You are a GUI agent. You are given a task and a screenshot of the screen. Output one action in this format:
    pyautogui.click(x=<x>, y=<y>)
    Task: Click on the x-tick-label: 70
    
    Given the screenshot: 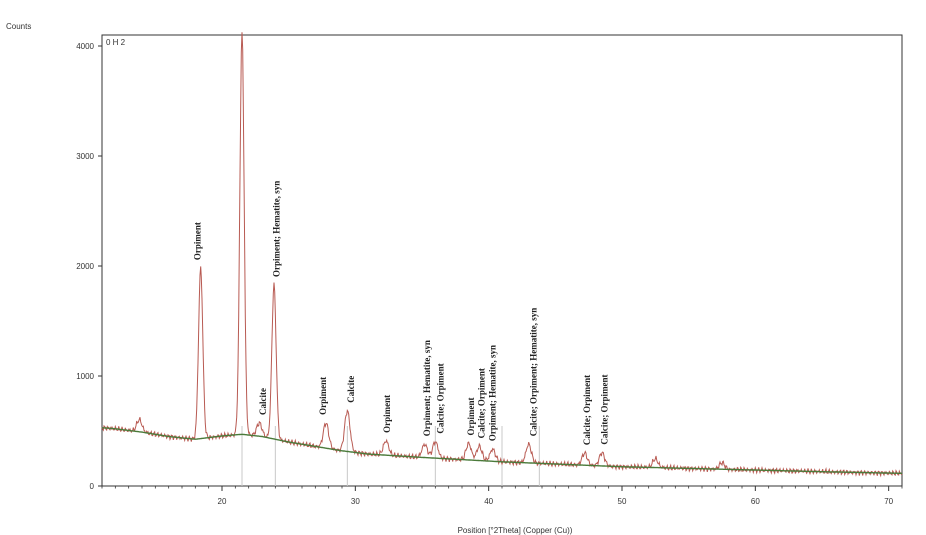 What is the action you would take?
    pyautogui.click(x=888, y=501)
    